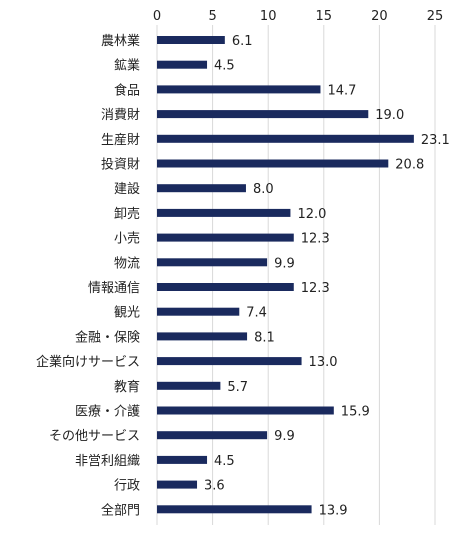 This screenshot has height=540, width=460. Describe the element at coordinates (120, 41) in the screenshot. I see `category-label: 農林業` at that location.